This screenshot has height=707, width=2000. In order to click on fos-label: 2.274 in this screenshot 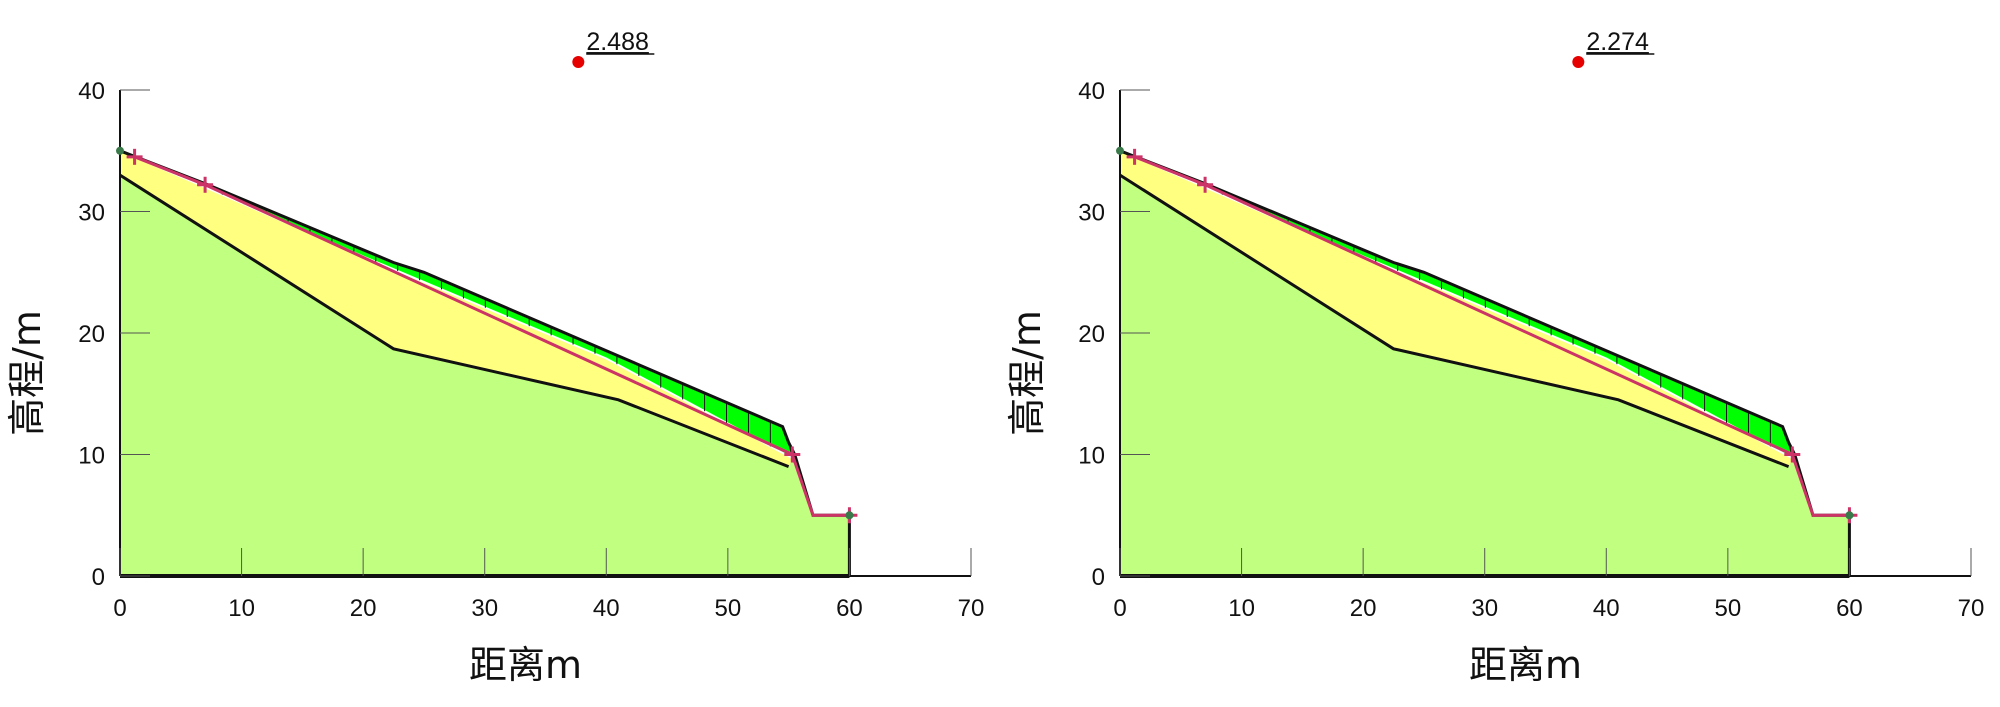, I will do `click(1617, 42)`.